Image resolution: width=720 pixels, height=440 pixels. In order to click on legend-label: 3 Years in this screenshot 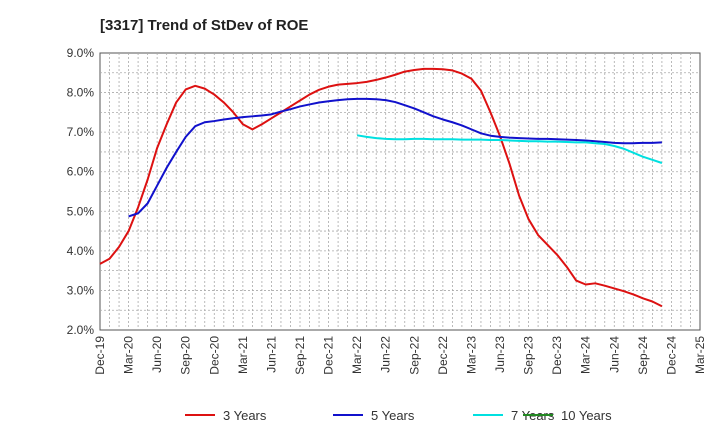, I will do `click(245, 415)`.